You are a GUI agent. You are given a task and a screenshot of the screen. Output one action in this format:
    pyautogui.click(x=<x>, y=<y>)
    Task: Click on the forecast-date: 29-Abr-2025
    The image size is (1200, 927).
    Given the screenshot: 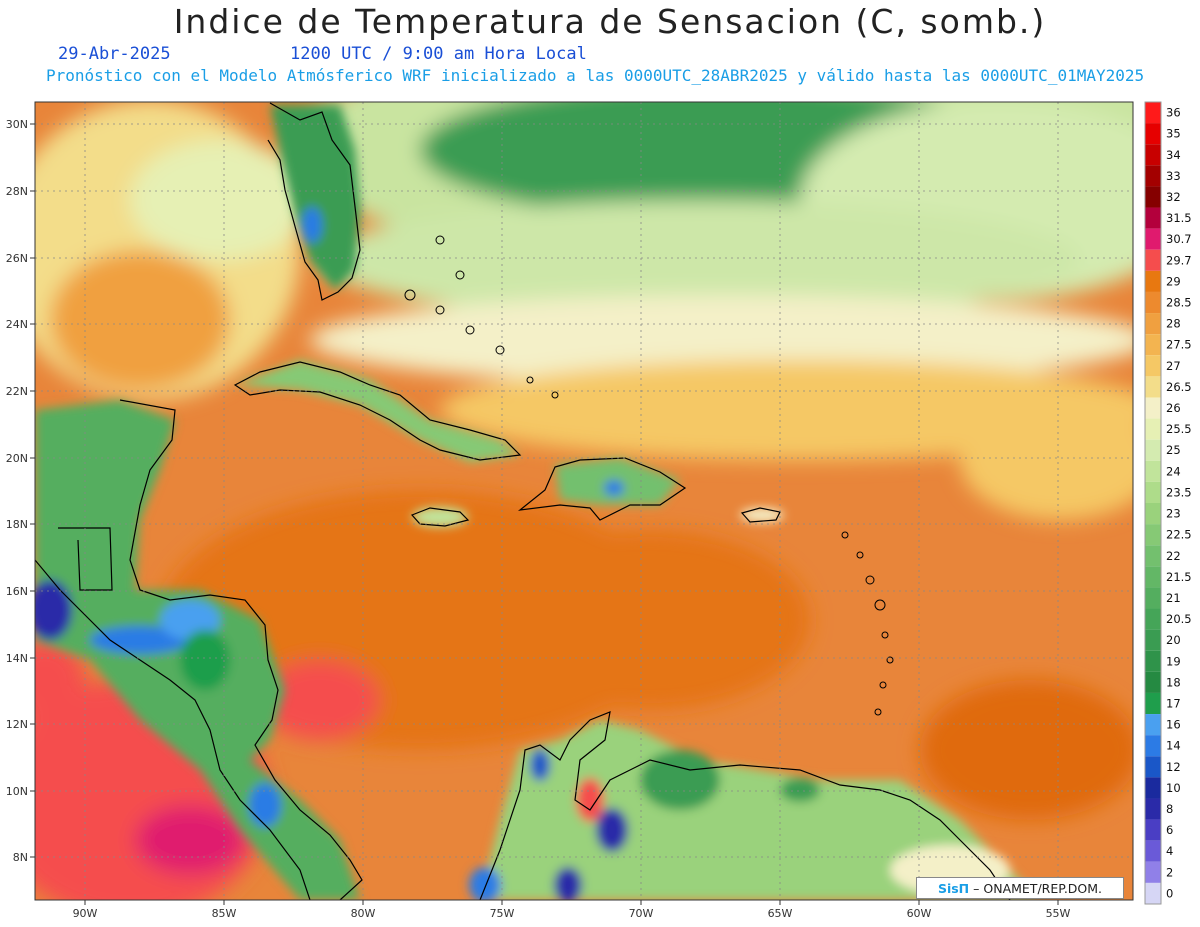 What is the action you would take?
    pyautogui.click(x=114, y=54)
    